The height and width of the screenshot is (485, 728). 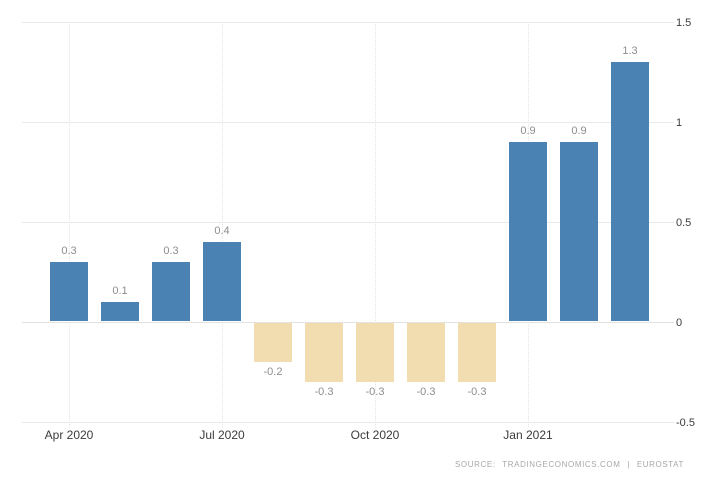 I want to click on bar-apr-2020, so click(x=69, y=291).